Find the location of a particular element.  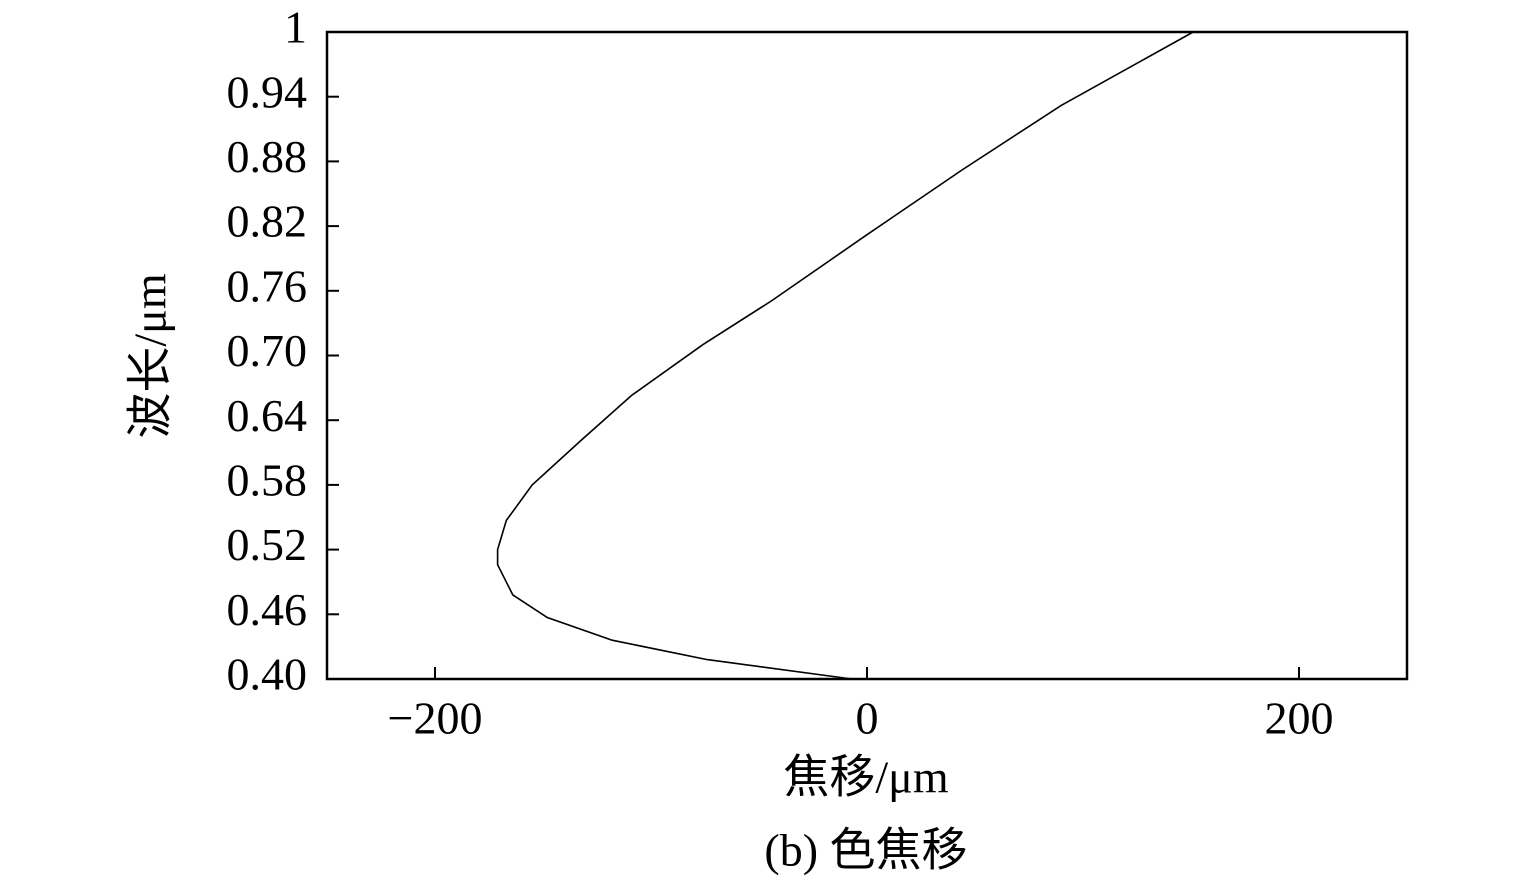

y-tick-label: 0.52 is located at coordinates (267, 544).